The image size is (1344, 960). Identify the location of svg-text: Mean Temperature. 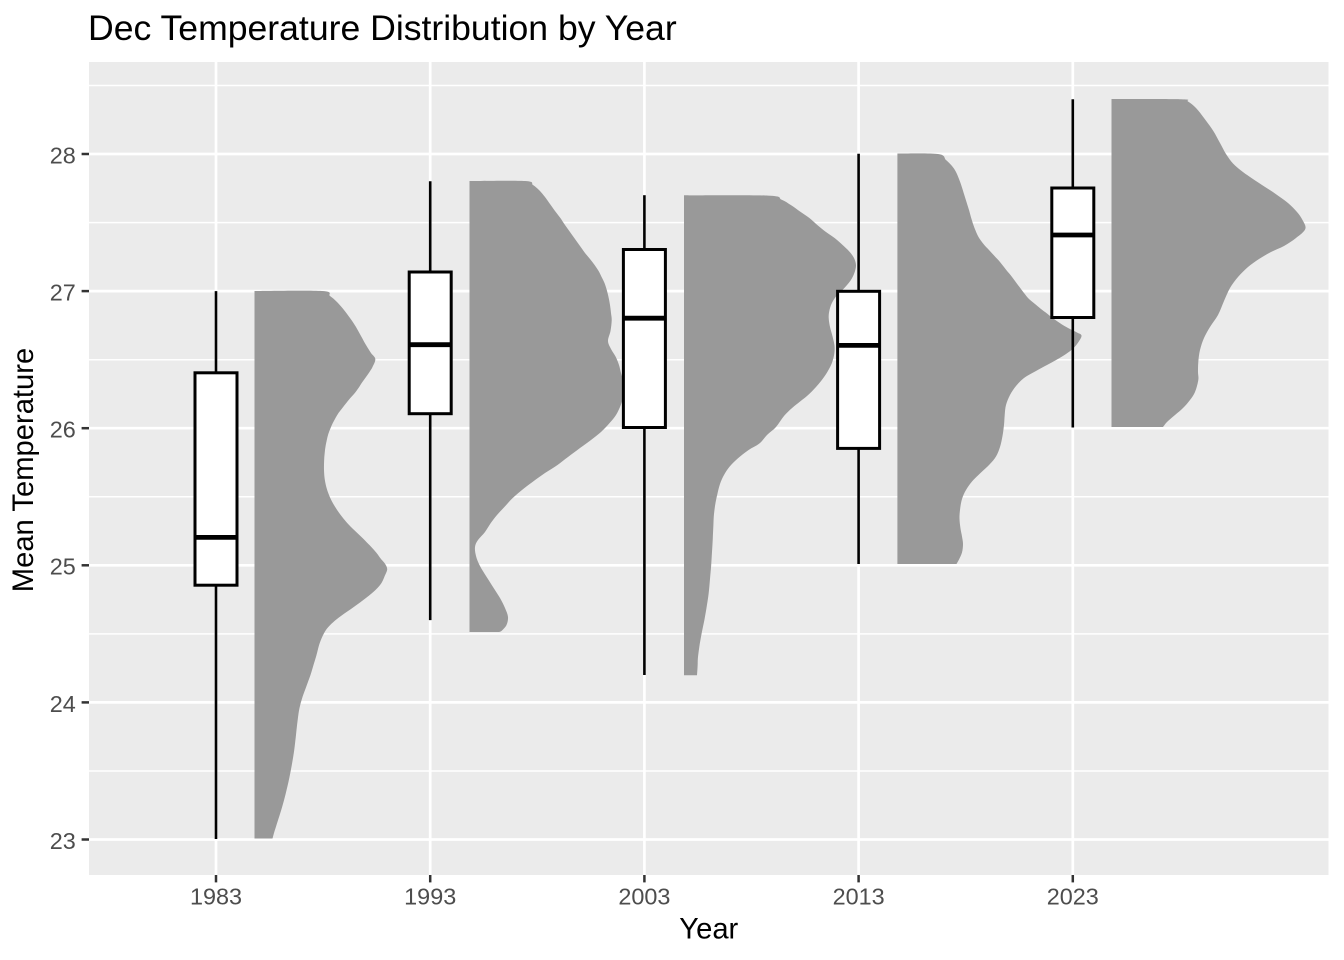
(24, 470).